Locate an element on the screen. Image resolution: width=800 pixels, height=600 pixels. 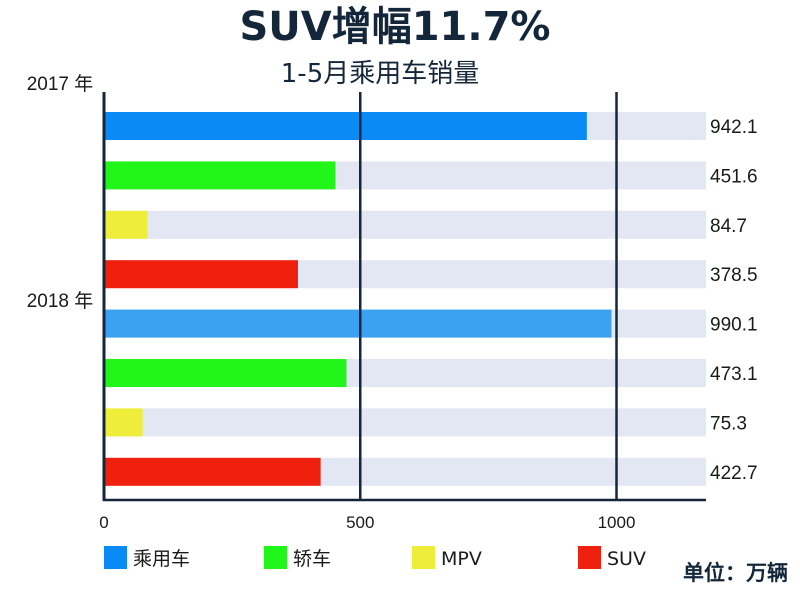
bar-2018-MPV is located at coordinates (123, 422).